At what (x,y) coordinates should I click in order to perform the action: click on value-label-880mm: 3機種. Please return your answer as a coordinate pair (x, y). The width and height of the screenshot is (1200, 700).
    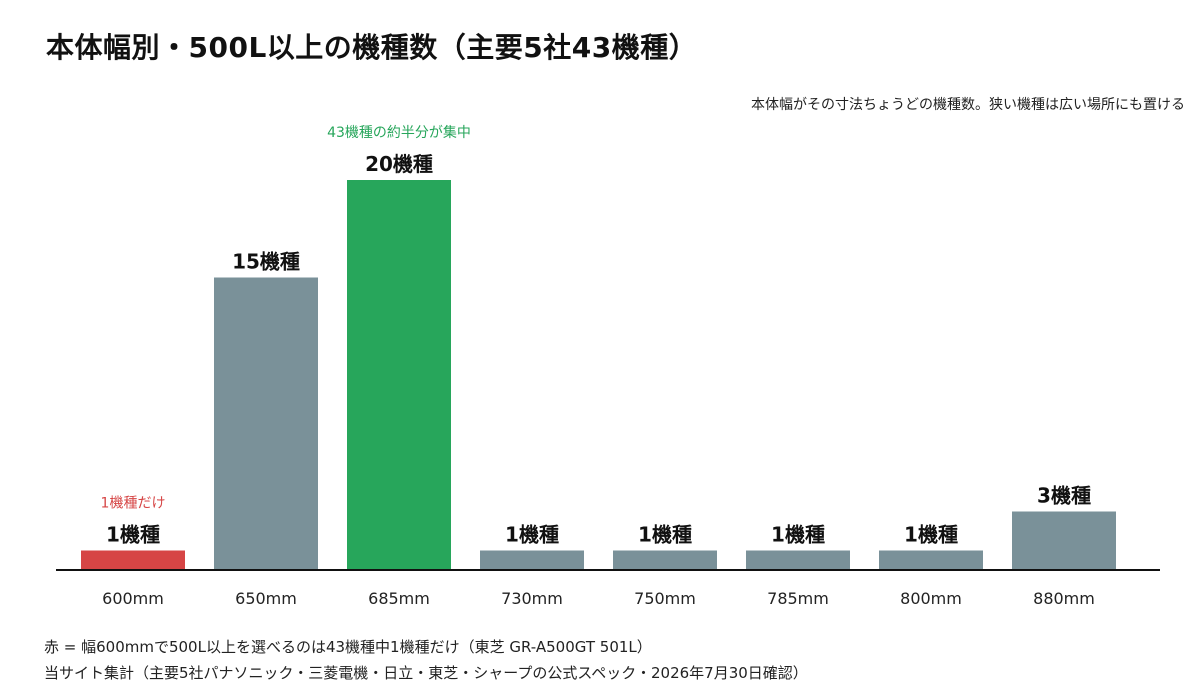
    Looking at the image, I should click on (1064, 496).